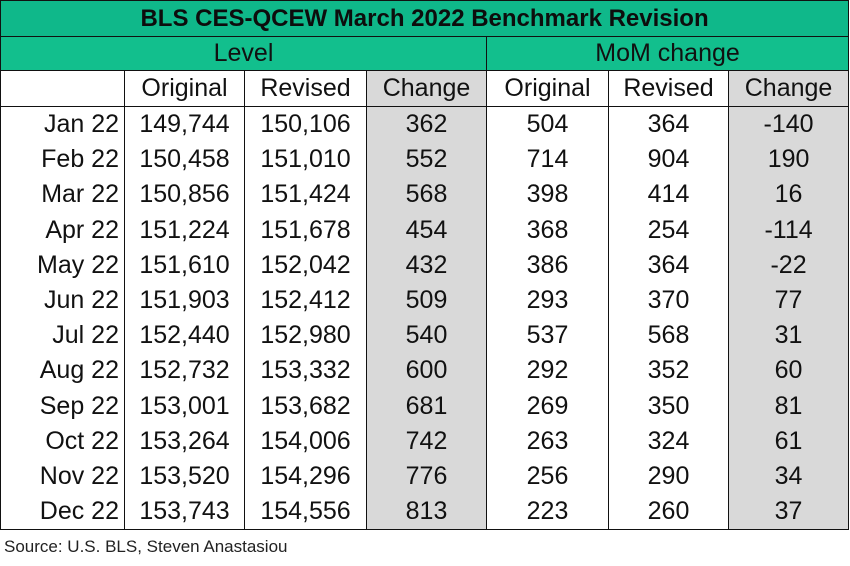 Image resolution: width=850 pixels, height=566 pixels. Describe the element at coordinates (668, 336) in the screenshot. I see `cell-mom-revised: 568` at that location.